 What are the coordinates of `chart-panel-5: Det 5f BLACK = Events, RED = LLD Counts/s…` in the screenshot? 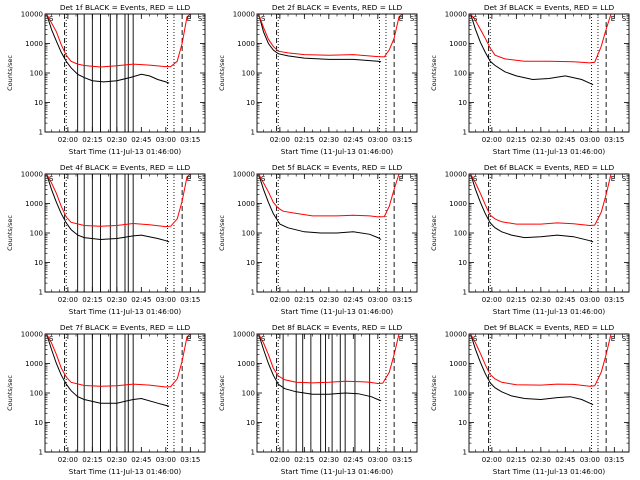 It's located at (318, 239).